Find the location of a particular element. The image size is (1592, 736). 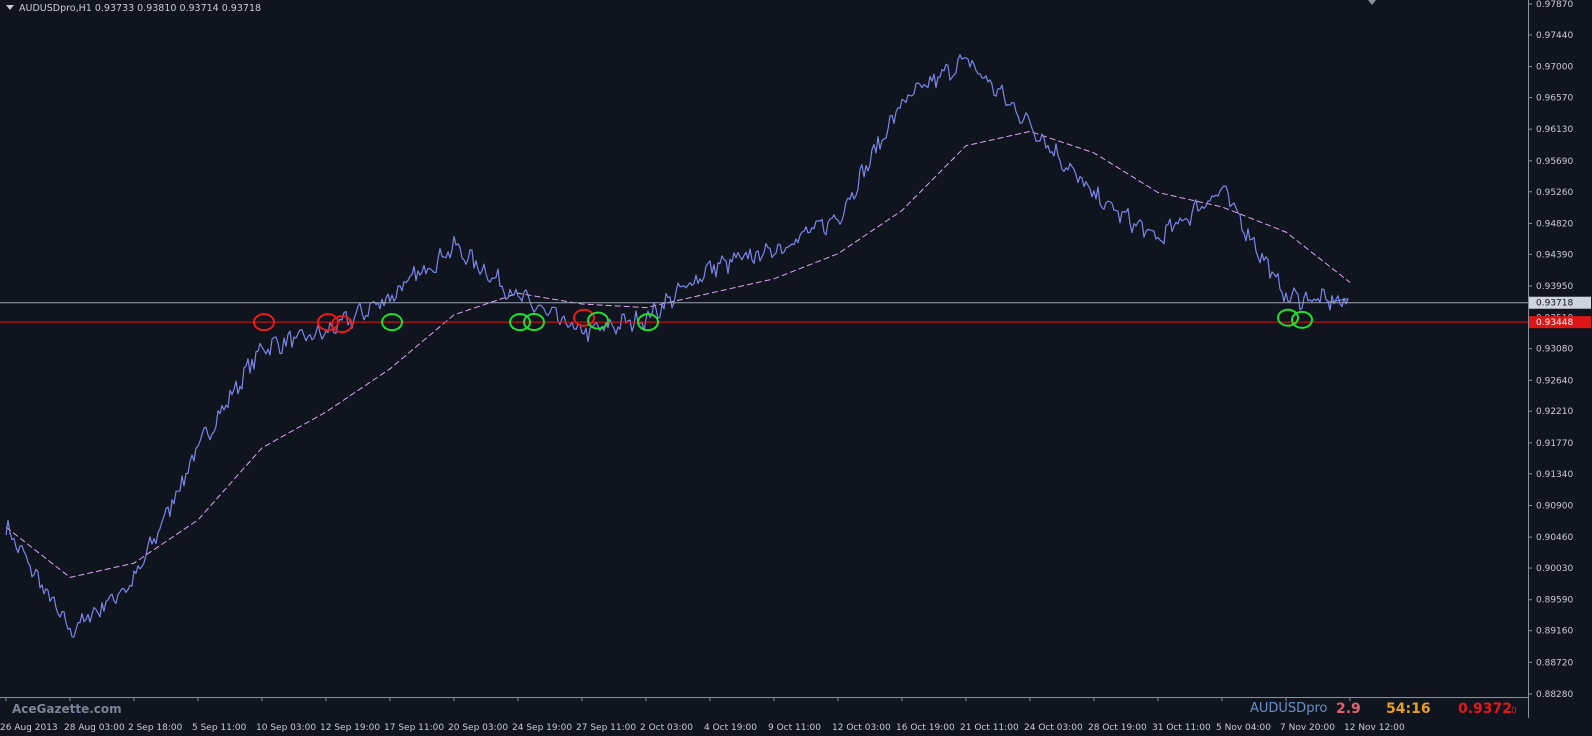

current-price-label: 0.93718 is located at coordinates (1554, 304).